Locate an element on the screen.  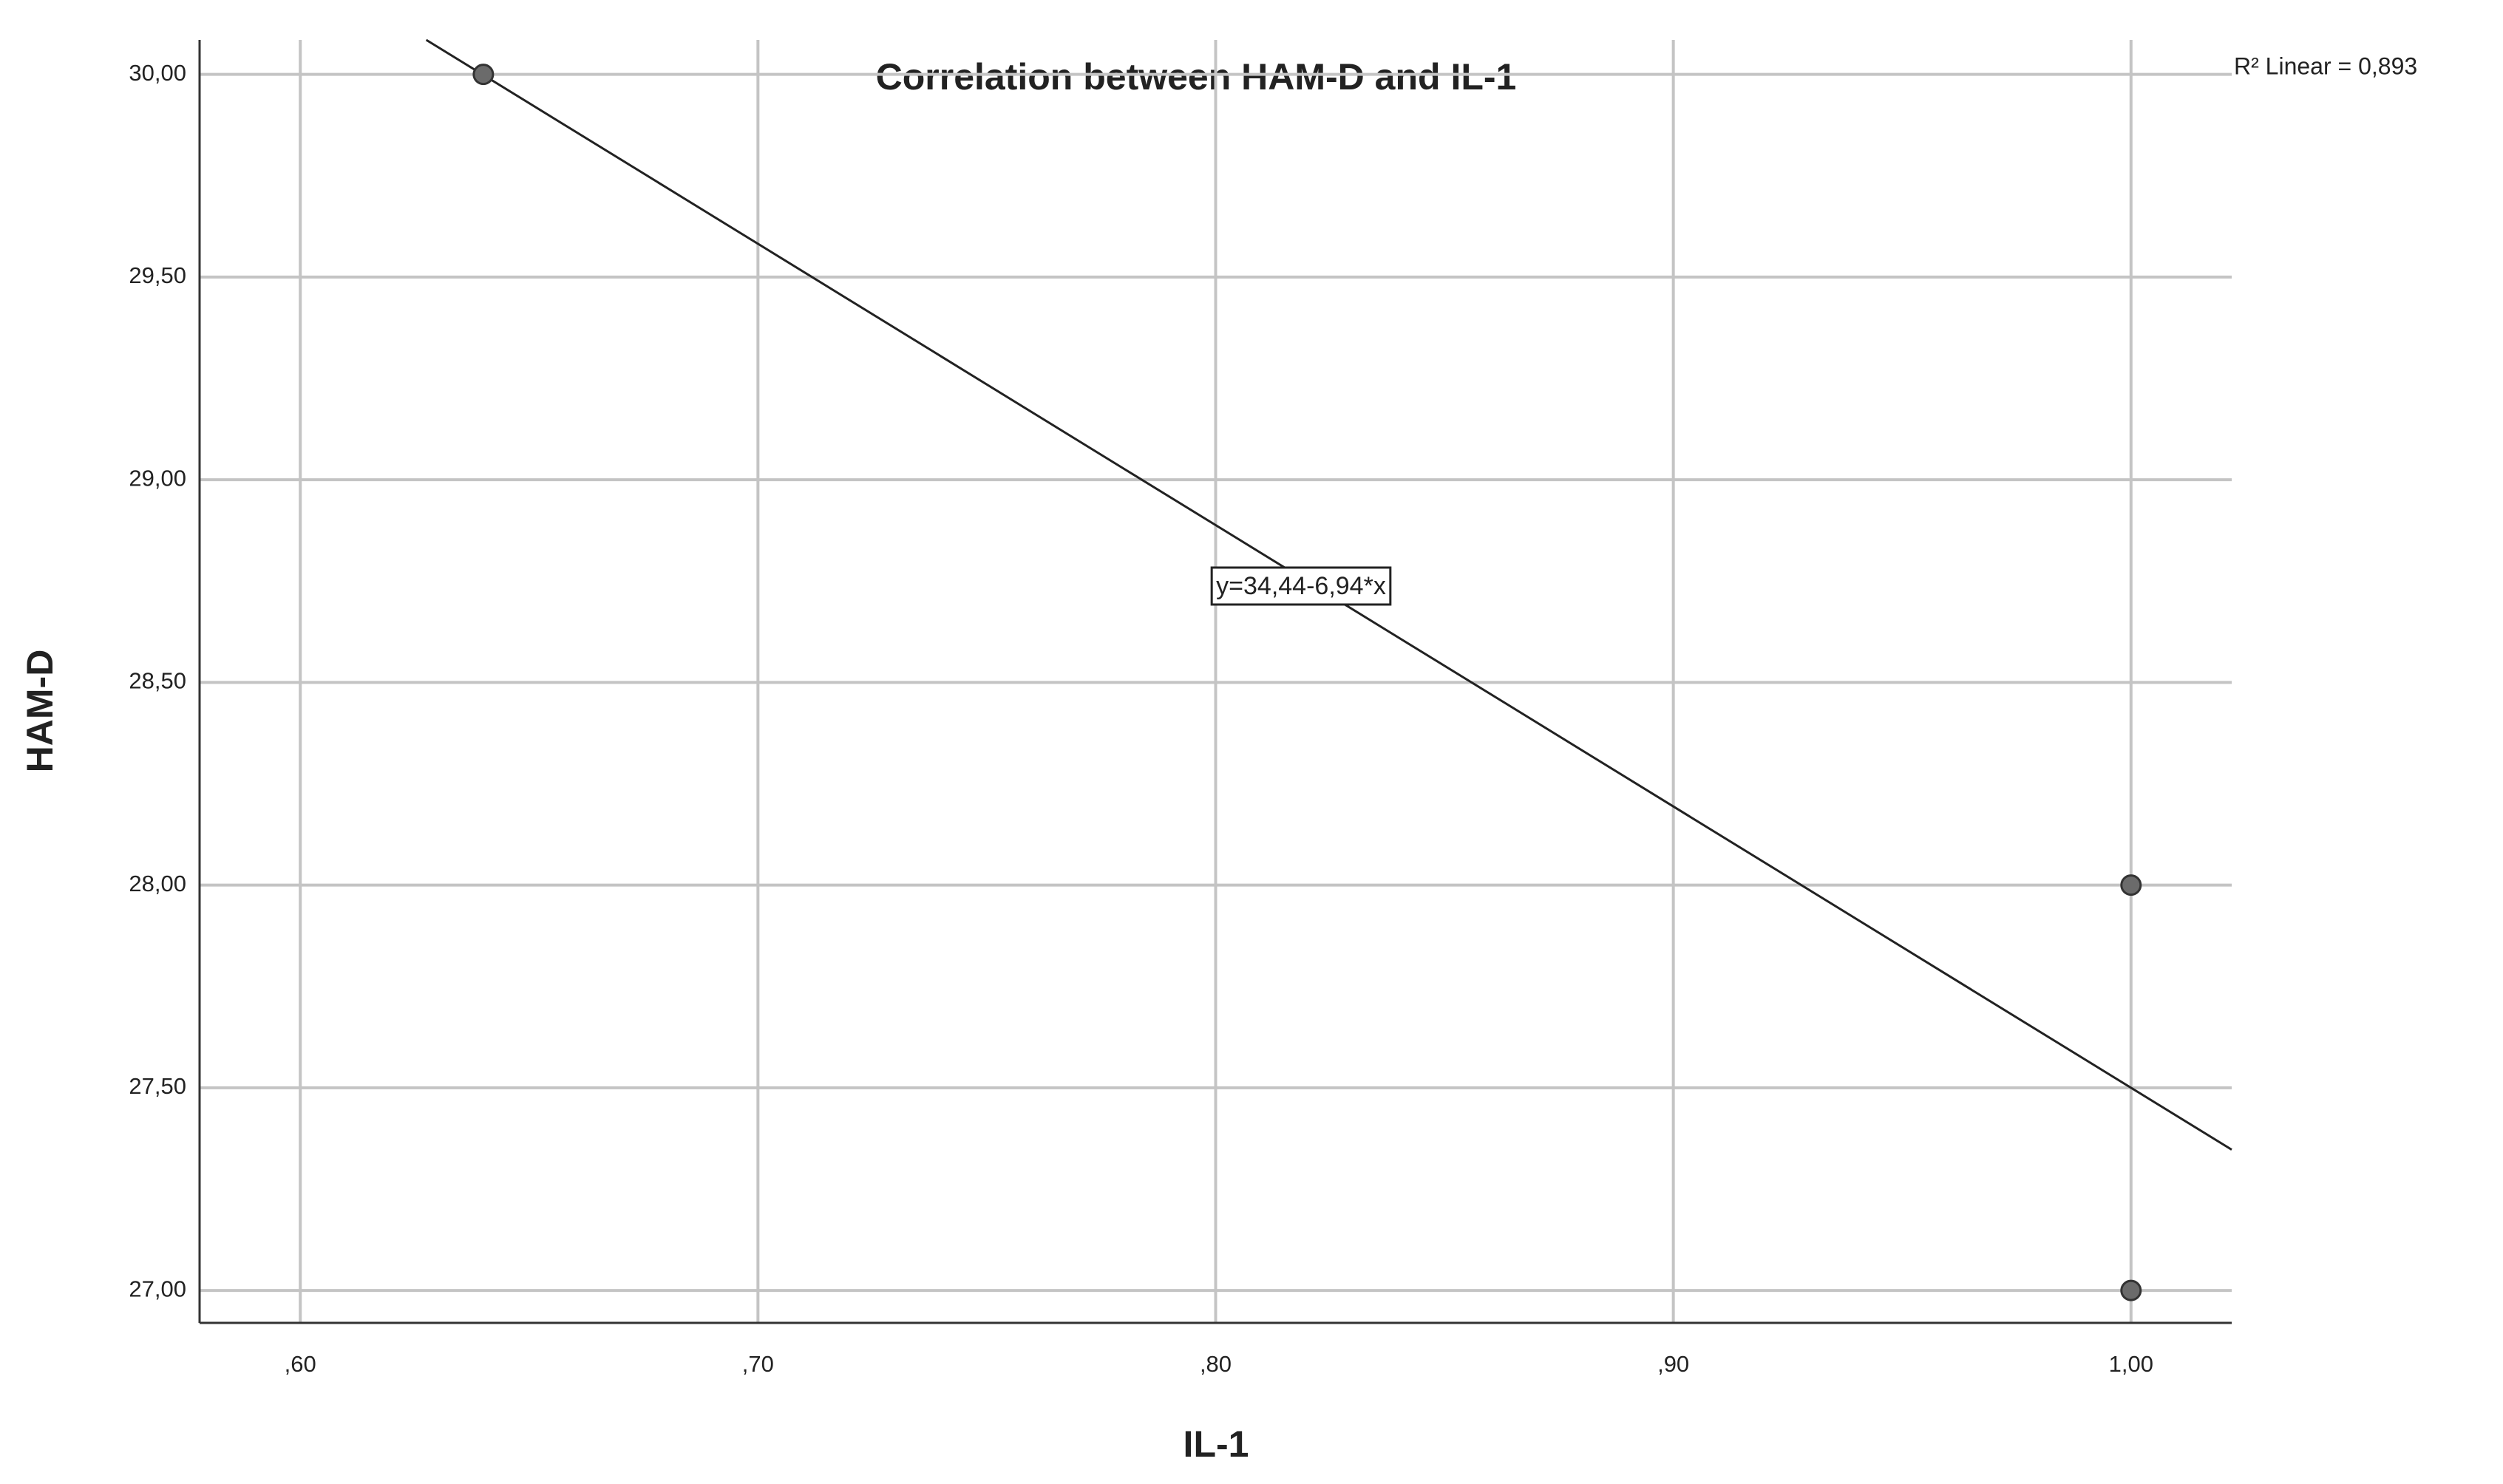
fit-label-box is located at coordinates (1301, 586).